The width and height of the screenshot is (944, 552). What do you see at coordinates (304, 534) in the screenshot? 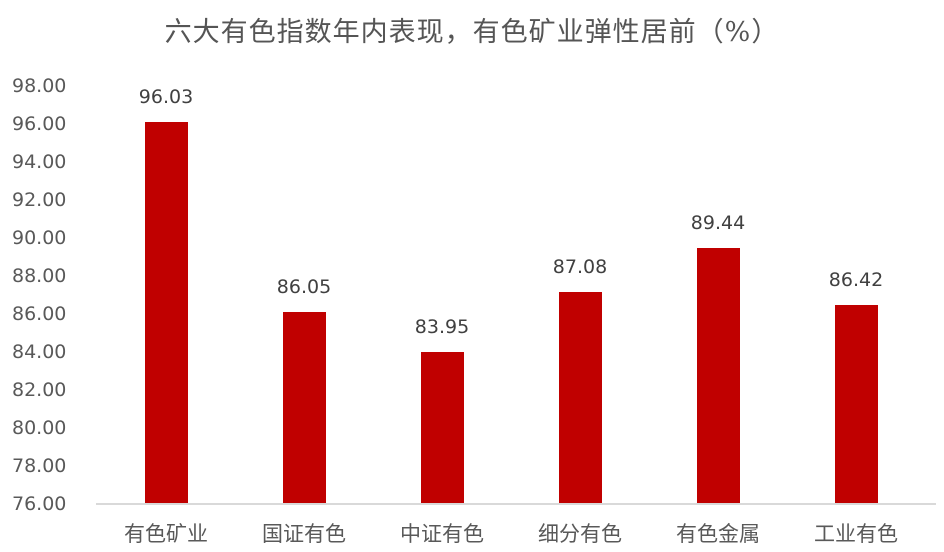
I see `x-label: 国证有色` at bounding box center [304, 534].